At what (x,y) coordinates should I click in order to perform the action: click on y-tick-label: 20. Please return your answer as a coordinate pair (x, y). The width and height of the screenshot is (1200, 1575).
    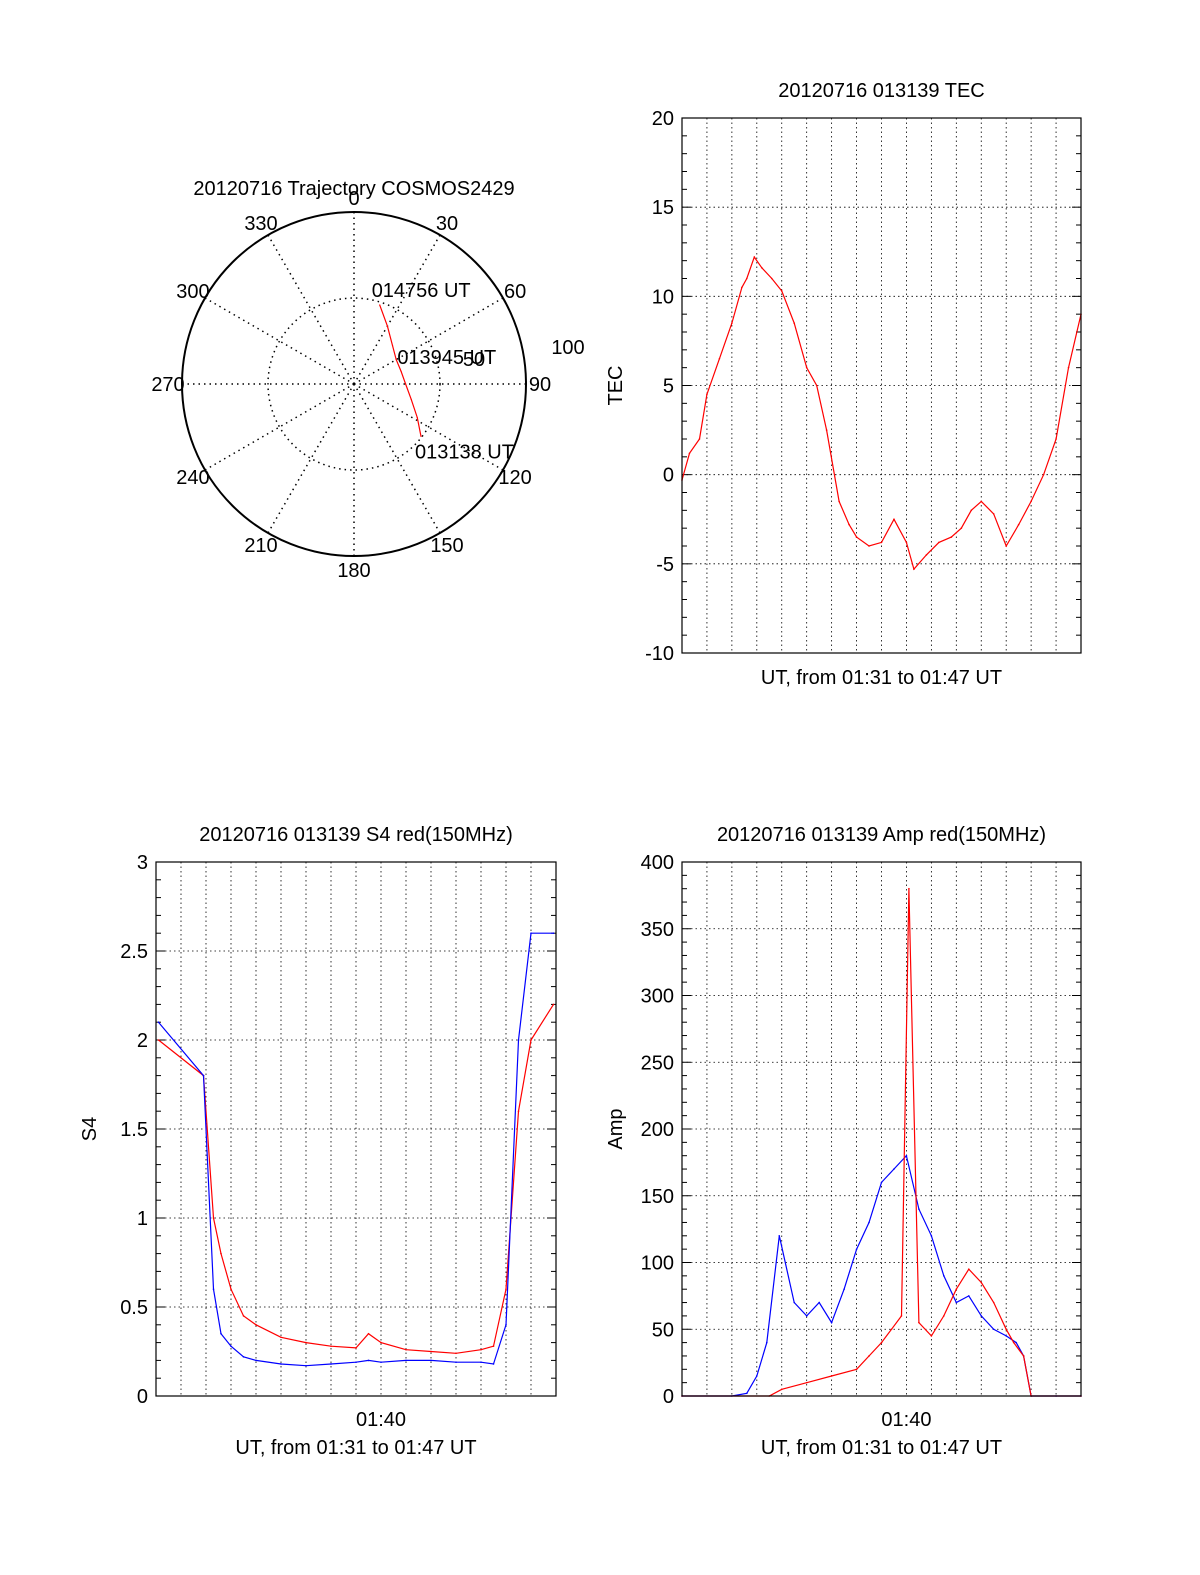
    Looking at the image, I should click on (663, 119).